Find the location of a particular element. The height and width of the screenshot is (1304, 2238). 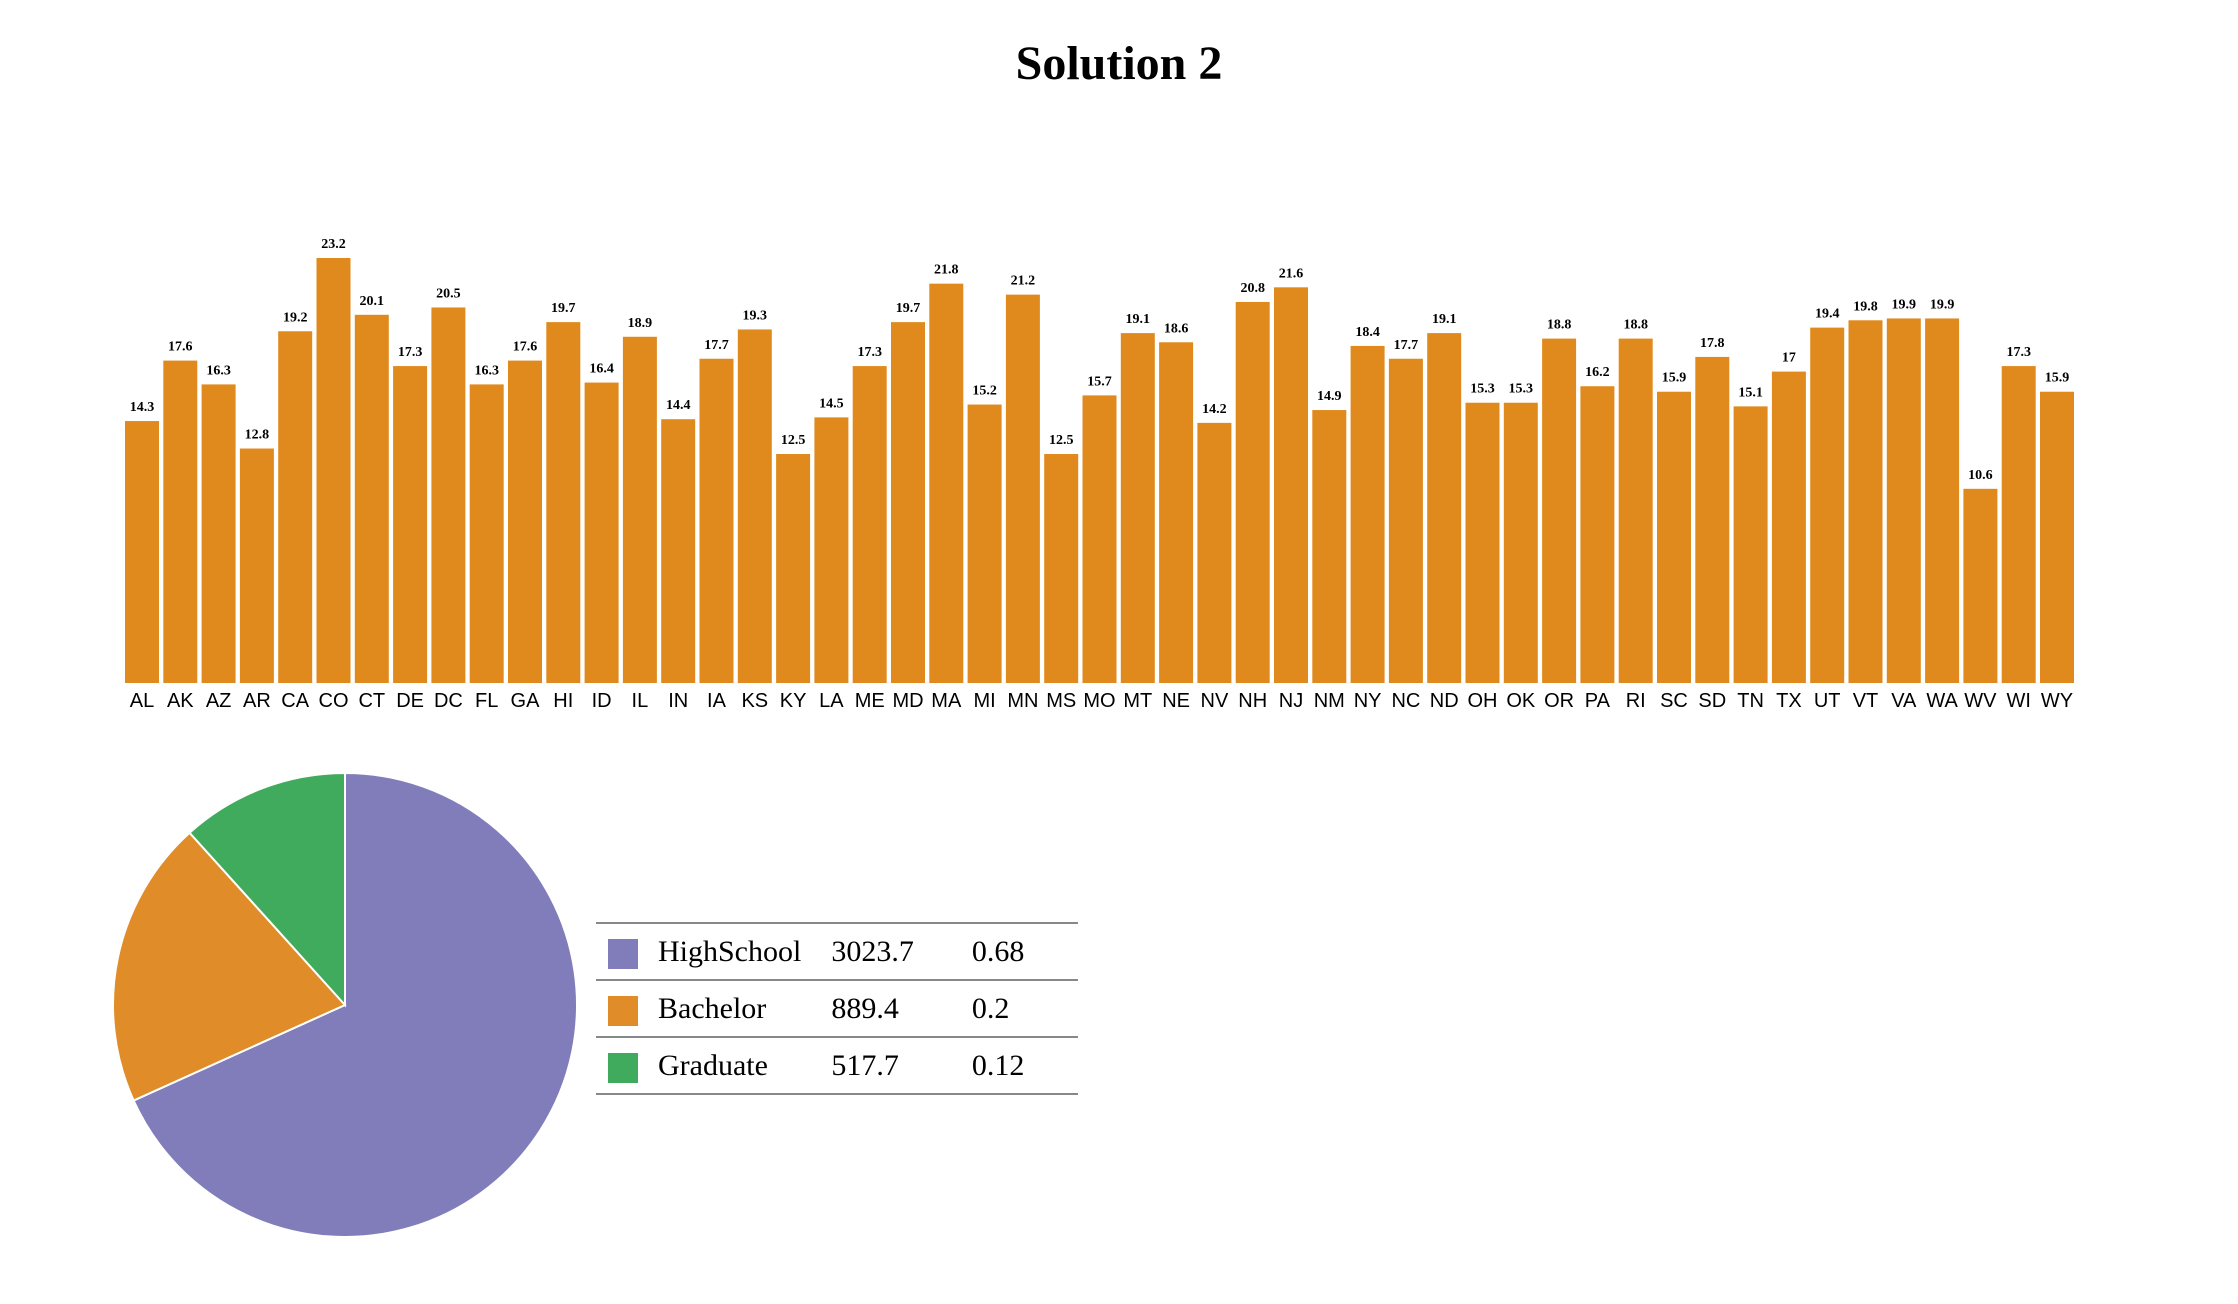

legend-row-bachelor: Bachelor 889.4 0.2 is located at coordinates (837, 1008).